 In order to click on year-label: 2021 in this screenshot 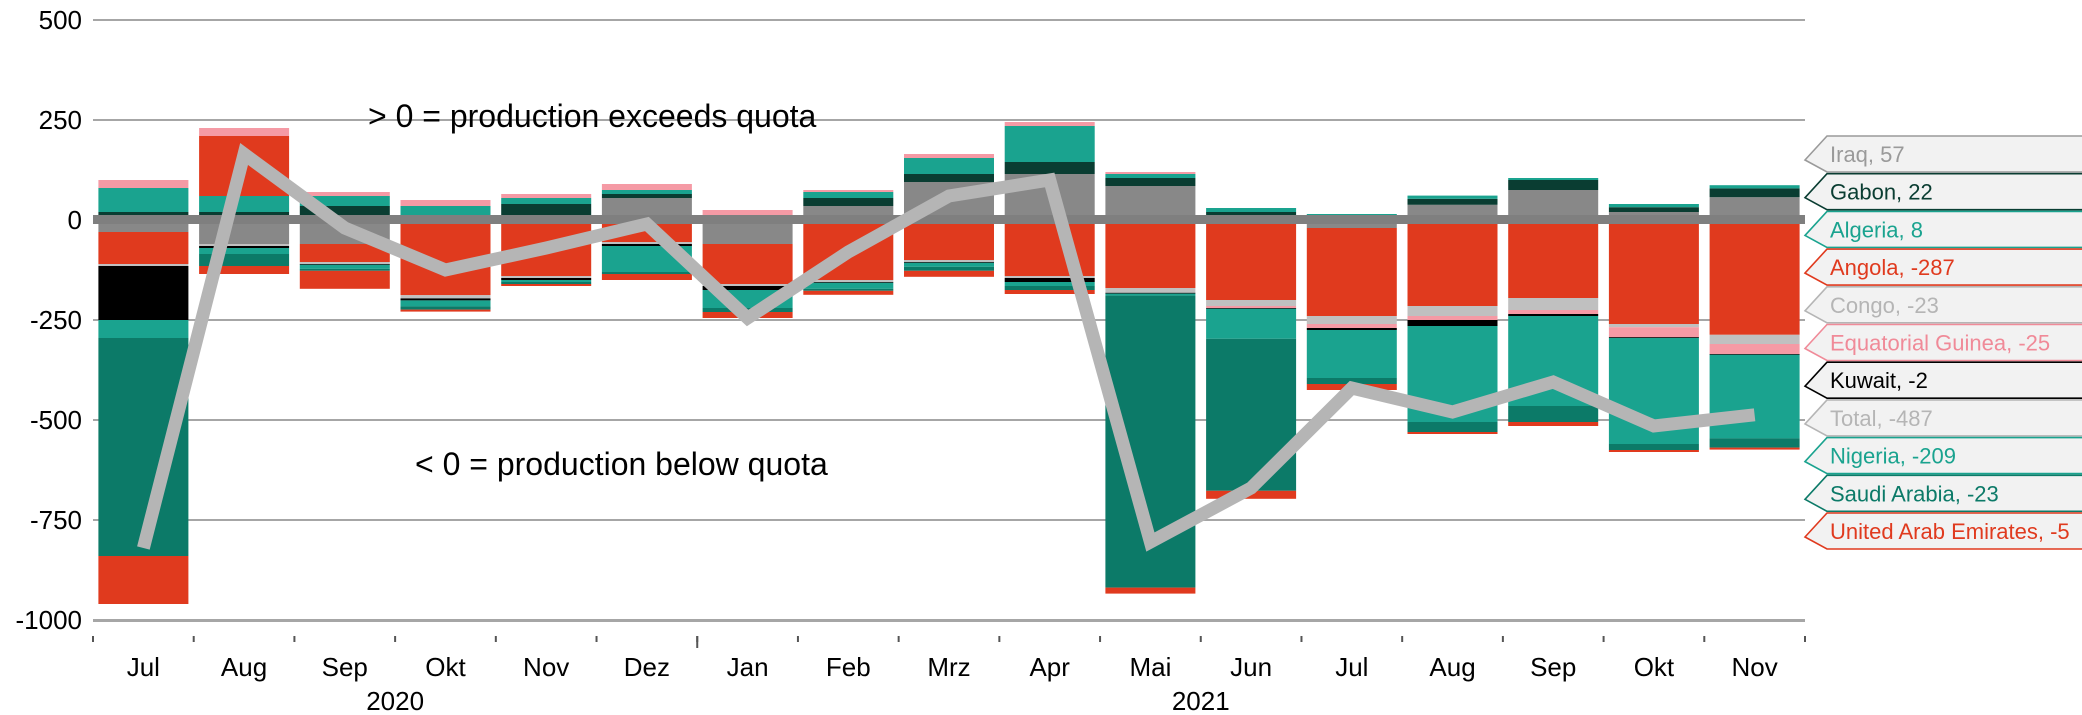, I will do `click(1201, 700)`.